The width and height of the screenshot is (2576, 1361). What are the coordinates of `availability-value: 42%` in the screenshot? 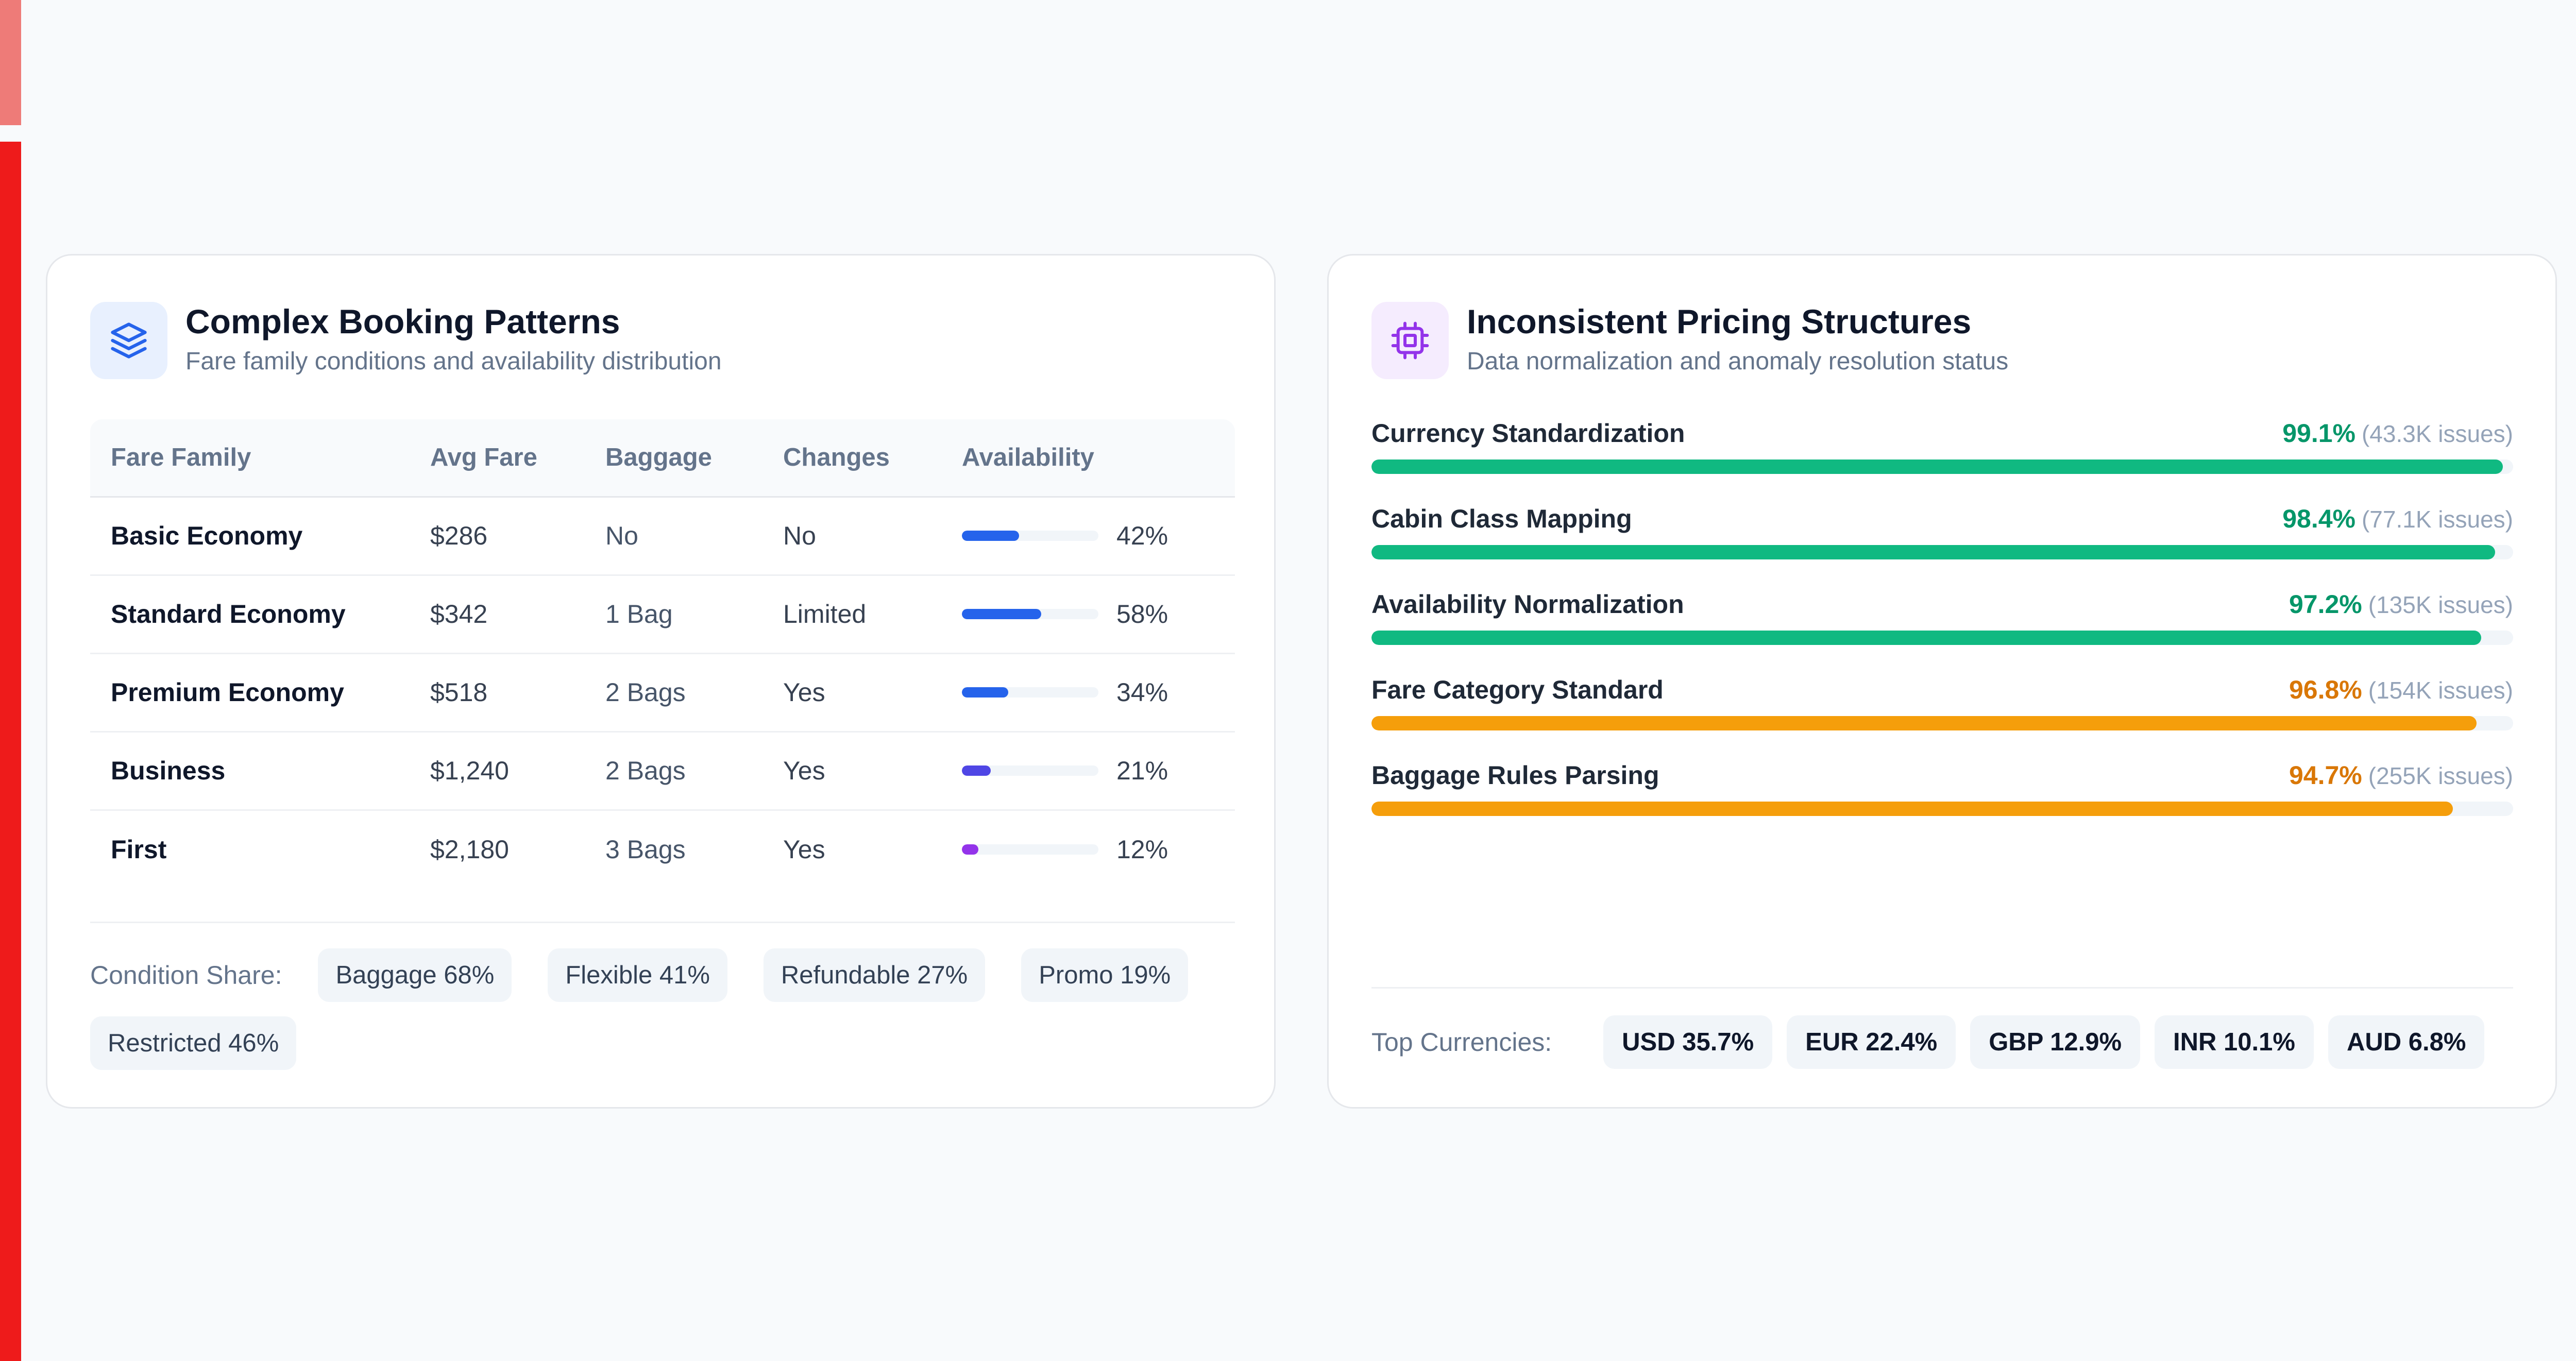 It's located at (1142, 535).